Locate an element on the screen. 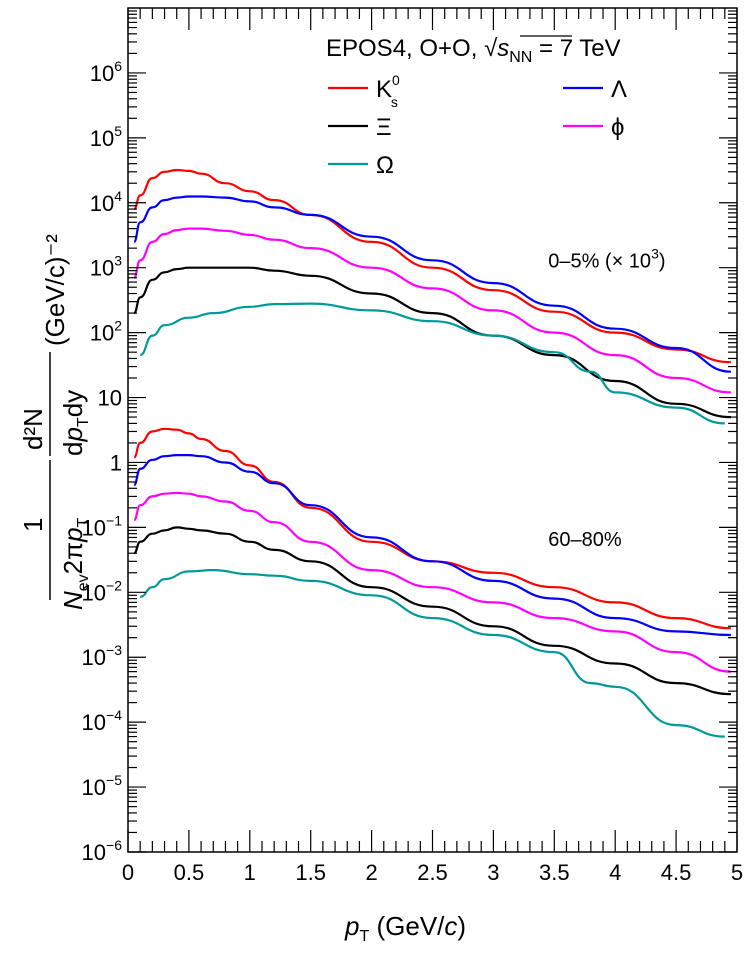  y-title-unit: (GeV/c)⁻² is located at coordinates (55, 290).